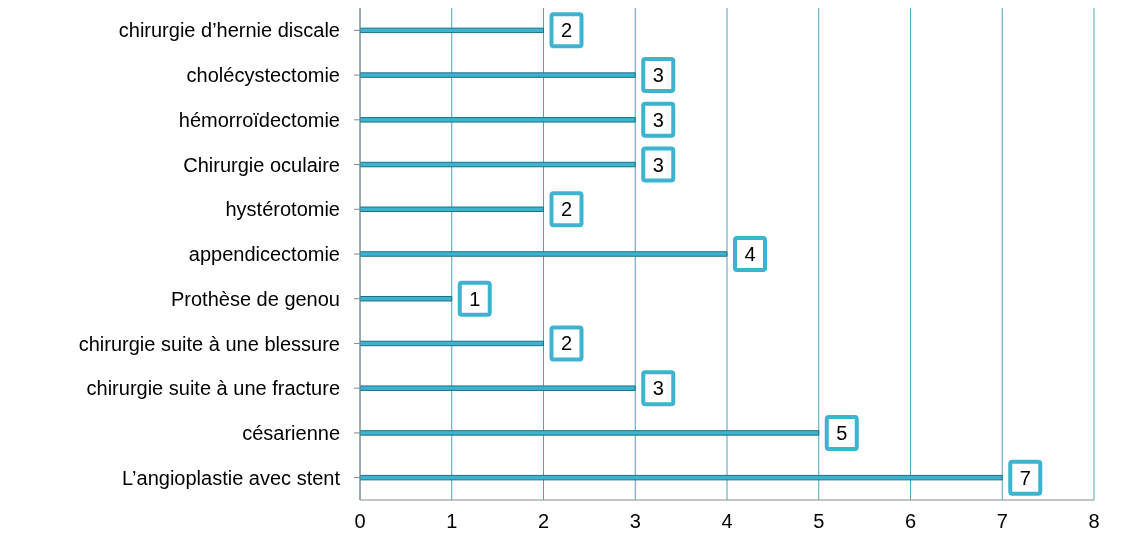 This screenshot has height=548, width=1122. I want to click on y-tick-label: chirurgie suite à une blessure, so click(209, 343).